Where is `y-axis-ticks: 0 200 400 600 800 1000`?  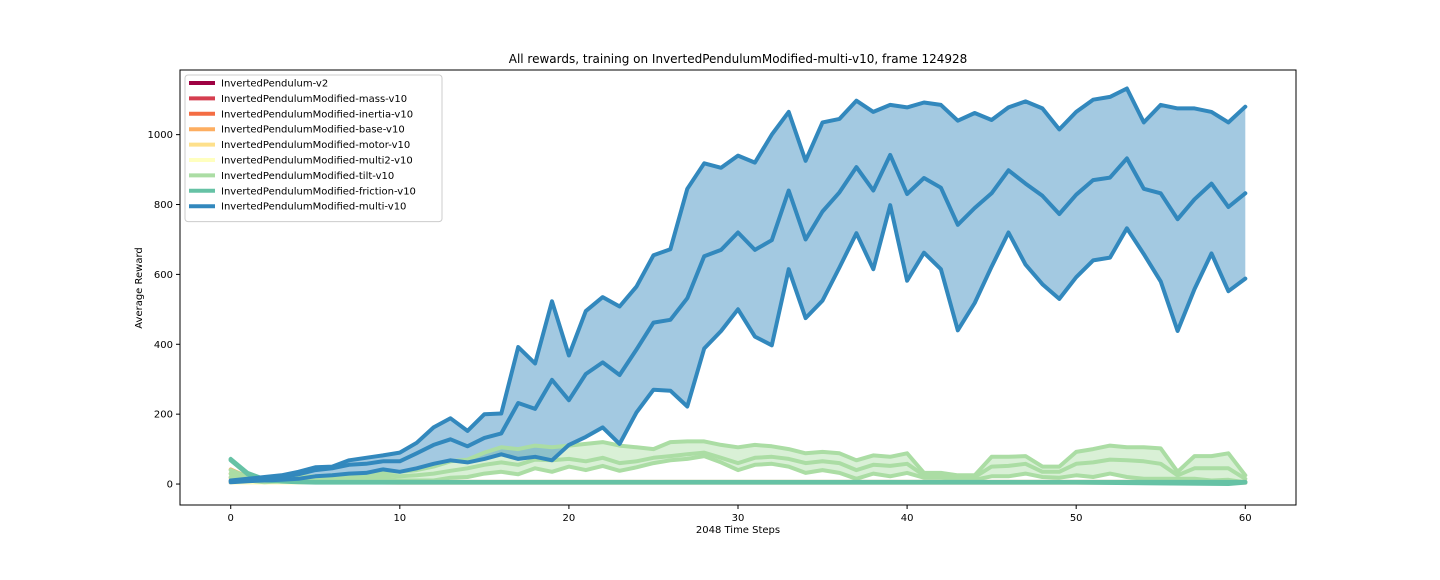
y-axis-ticks: 0 200 400 600 800 1000 is located at coordinates (164, 310).